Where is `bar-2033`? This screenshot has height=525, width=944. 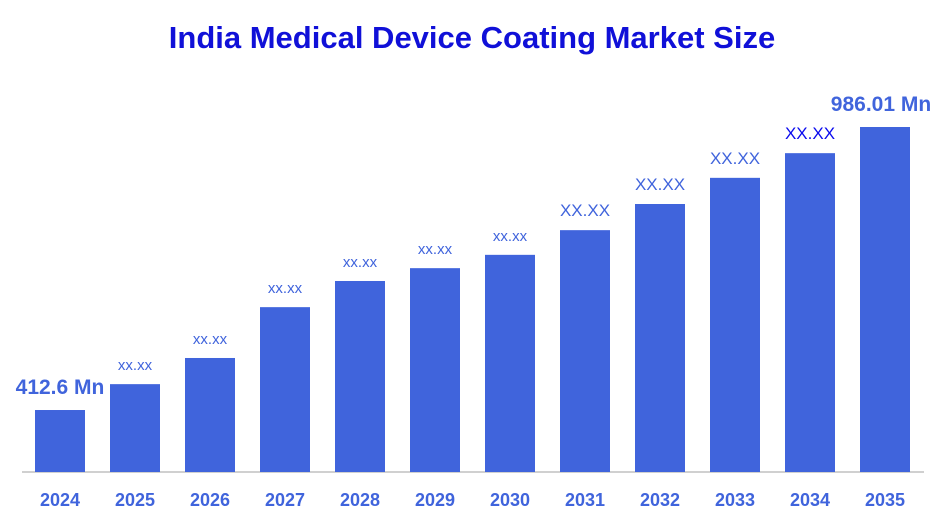 bar-2033 is located at coordinates (735, 324).